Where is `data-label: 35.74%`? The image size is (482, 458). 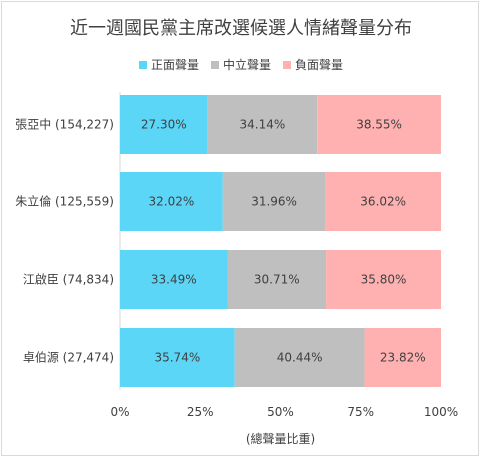 data-label: 35.74% is located at coordinates (177, 358).